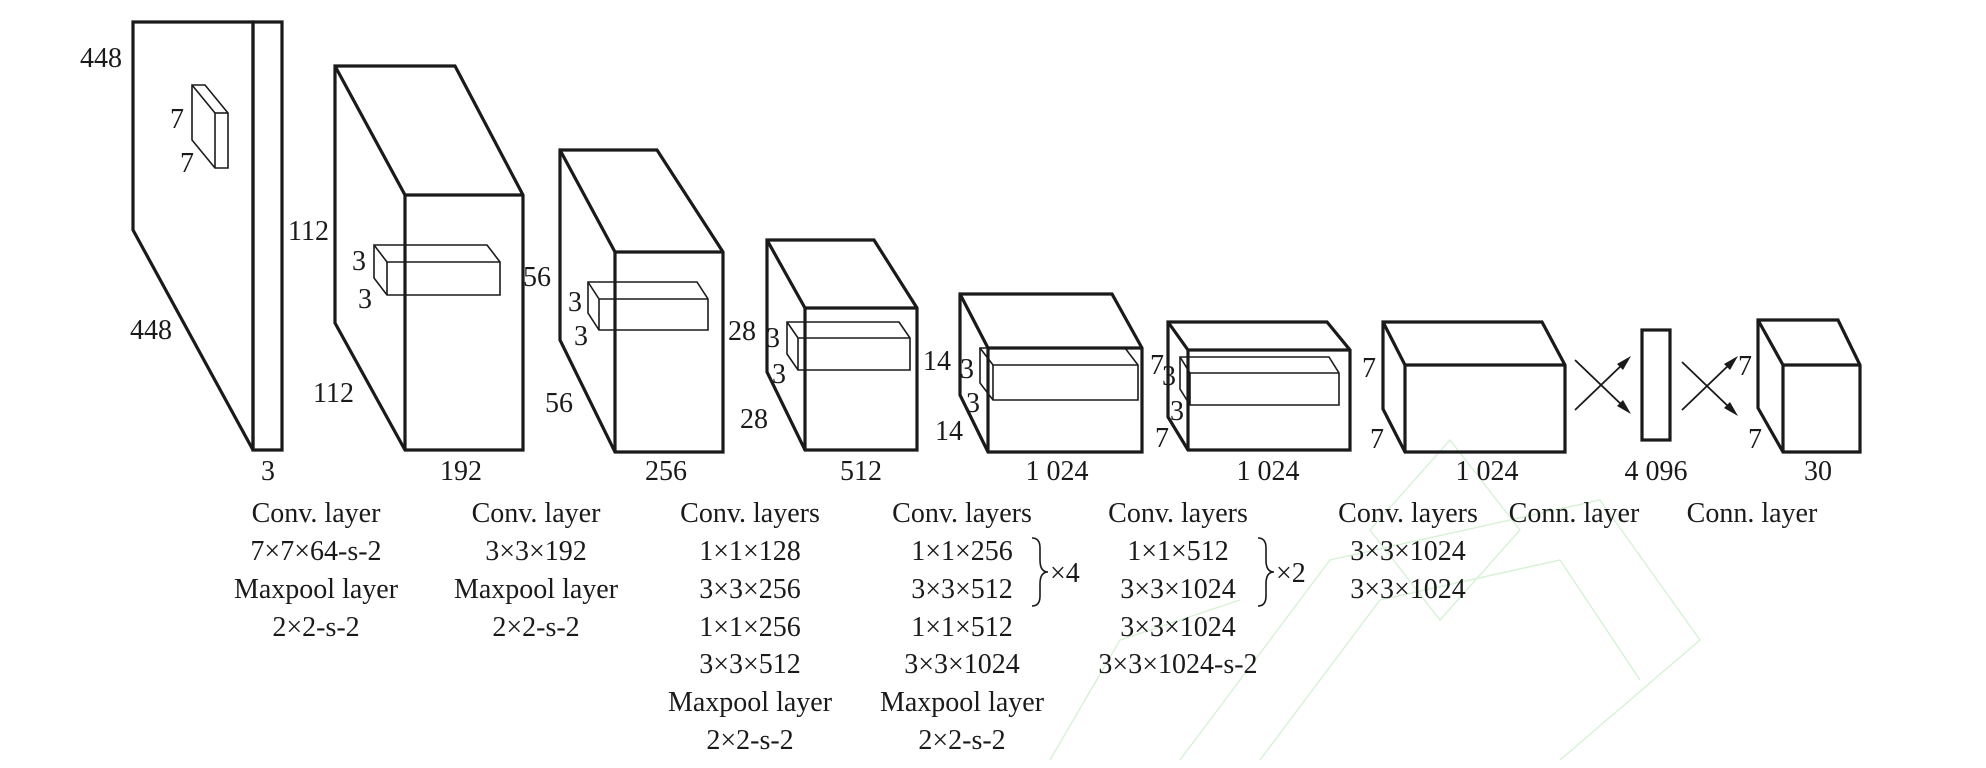  I want to click on conv1-kernel-label-2: 3, so click(365, 299).